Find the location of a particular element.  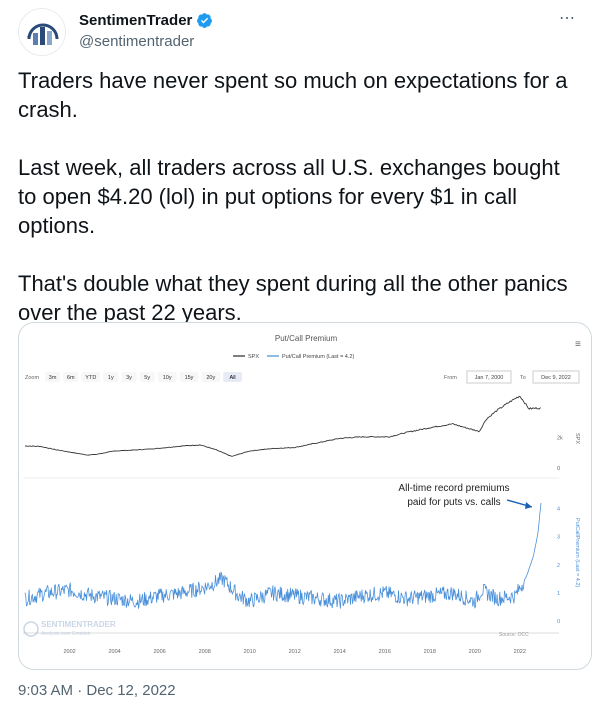

avatar is located at coordinates (42, 32).